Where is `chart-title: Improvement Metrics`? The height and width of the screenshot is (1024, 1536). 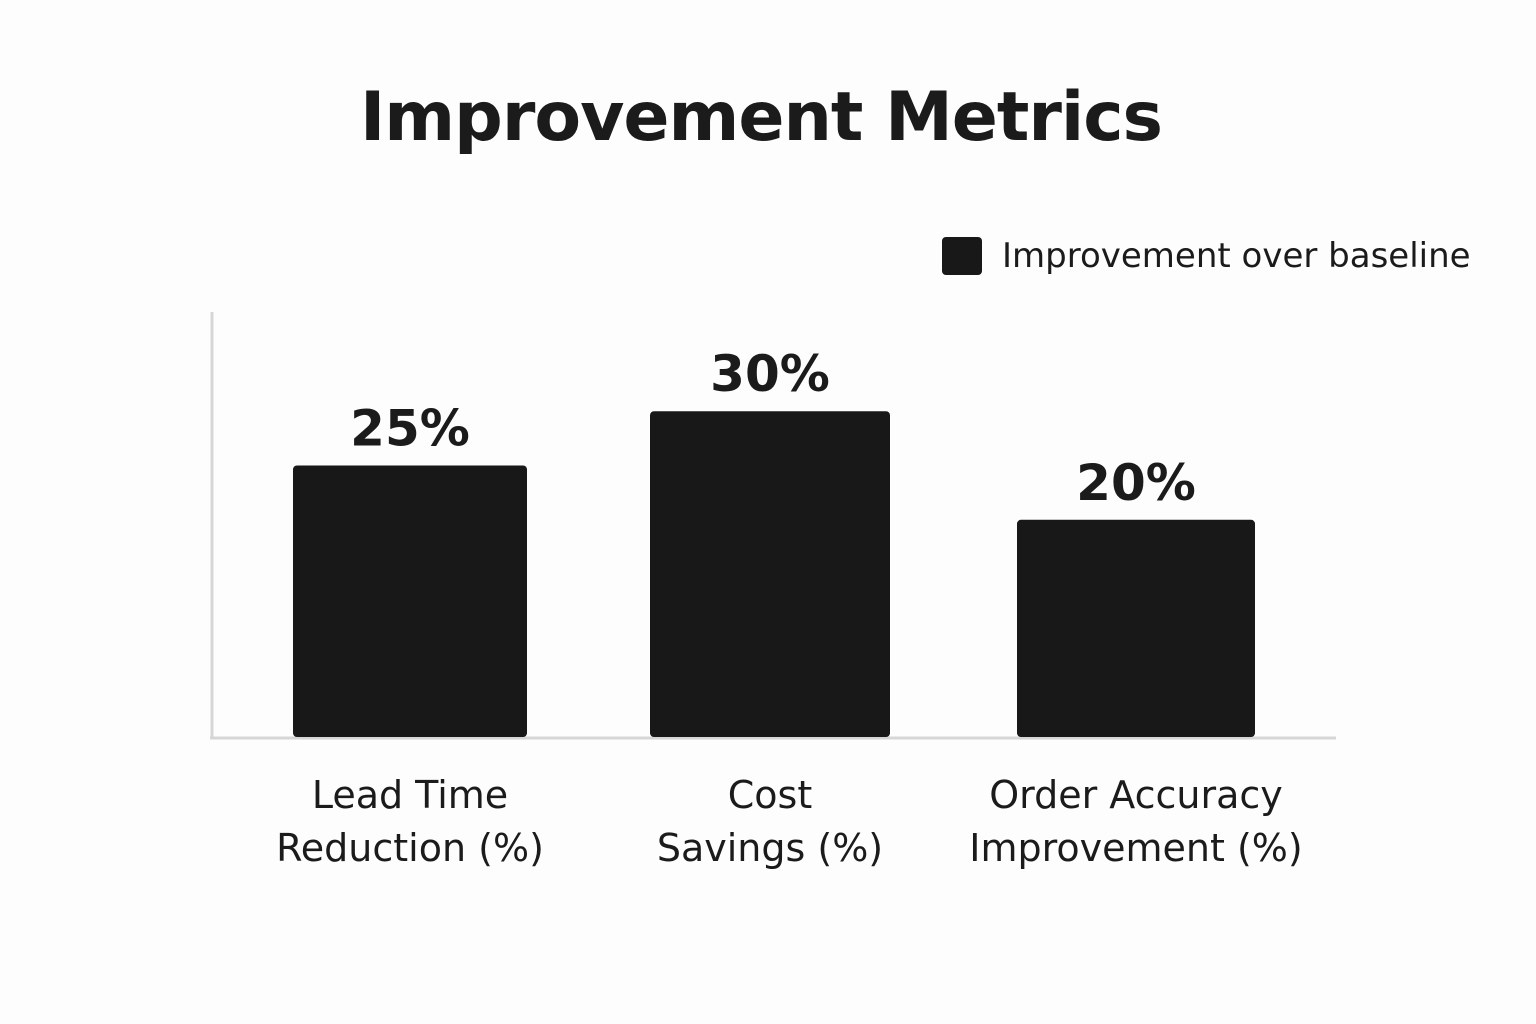 chart-title: Improvement Metrics is located at coordinates (761, 117).